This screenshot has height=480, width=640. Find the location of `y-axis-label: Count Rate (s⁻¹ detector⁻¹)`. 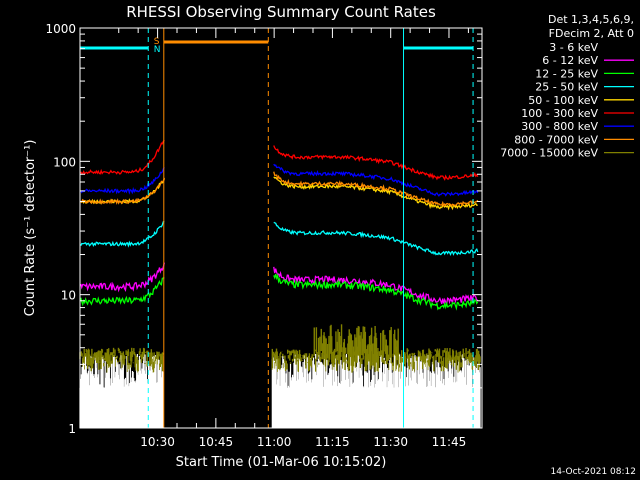

y-axis-label: Count Rate (s⁻¹ detector⁻¹) is located at coordinates (30, 228).